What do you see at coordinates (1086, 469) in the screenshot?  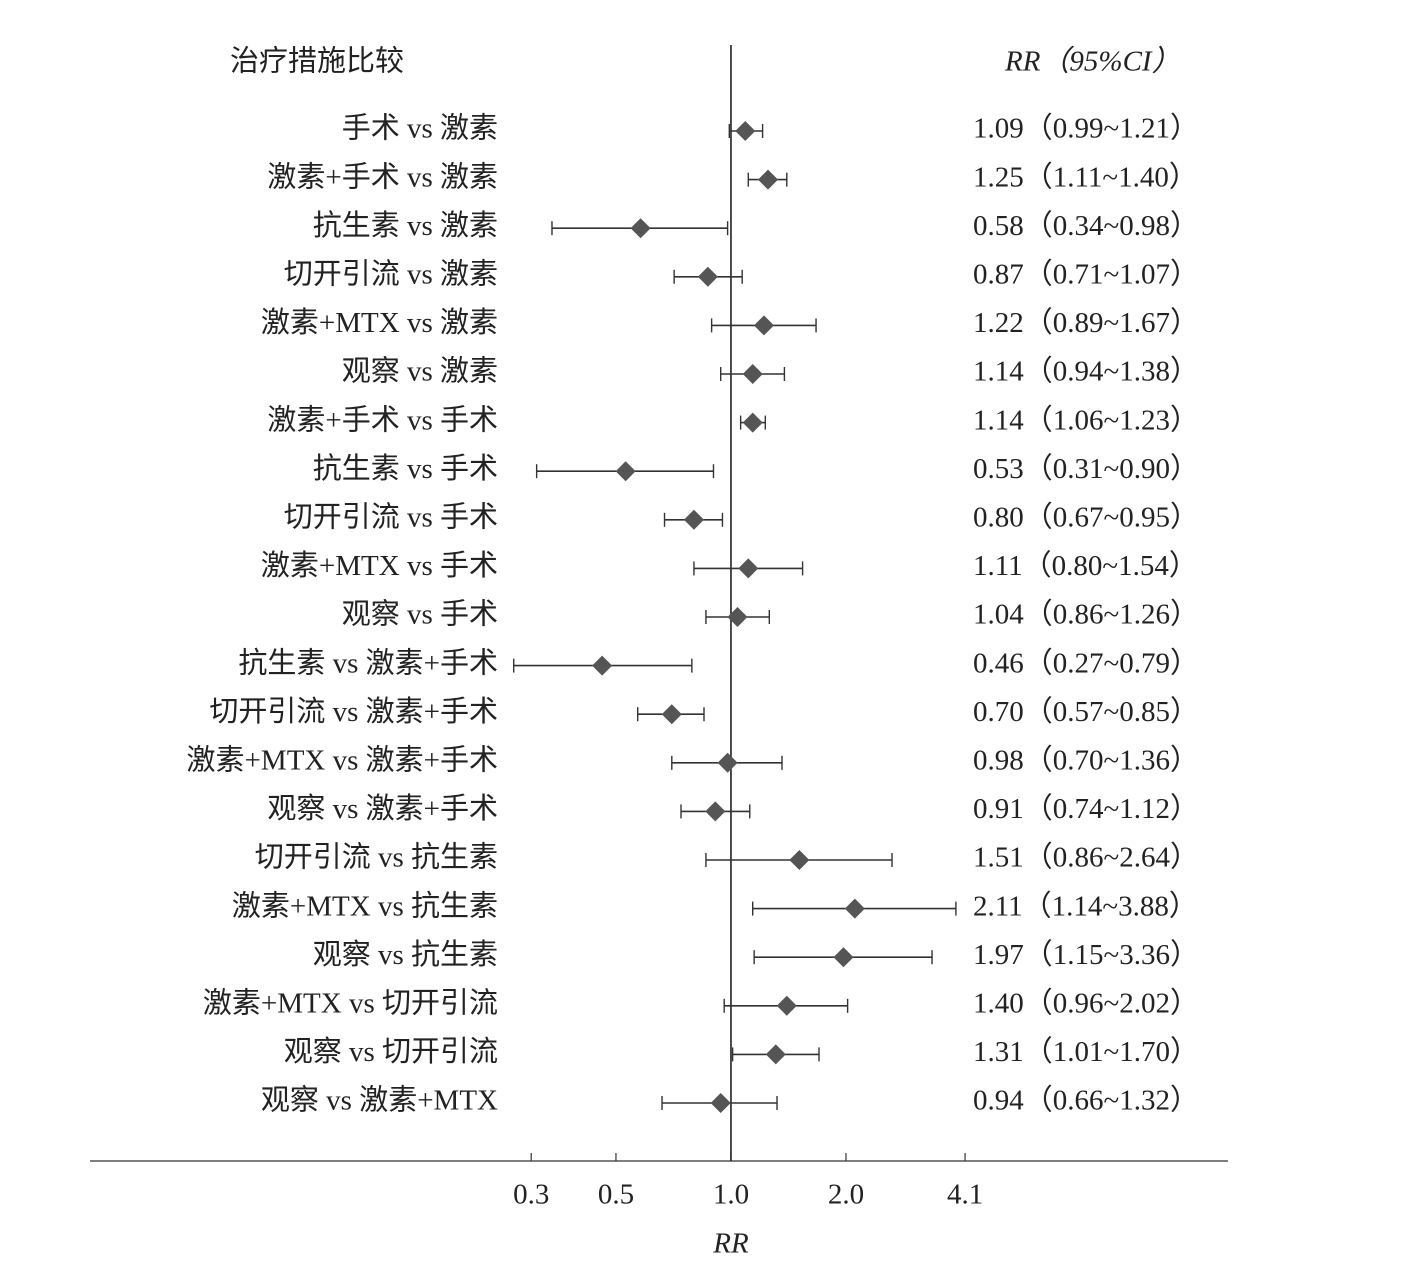 I see `value-label: 0.53（0.31~0.90）` at bounding box center [1086, 469].